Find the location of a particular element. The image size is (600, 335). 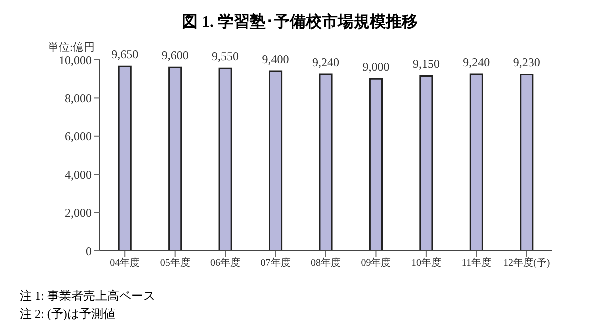

text: 注 1: 事業者売上高ベース is located at coordinates (88, 296).